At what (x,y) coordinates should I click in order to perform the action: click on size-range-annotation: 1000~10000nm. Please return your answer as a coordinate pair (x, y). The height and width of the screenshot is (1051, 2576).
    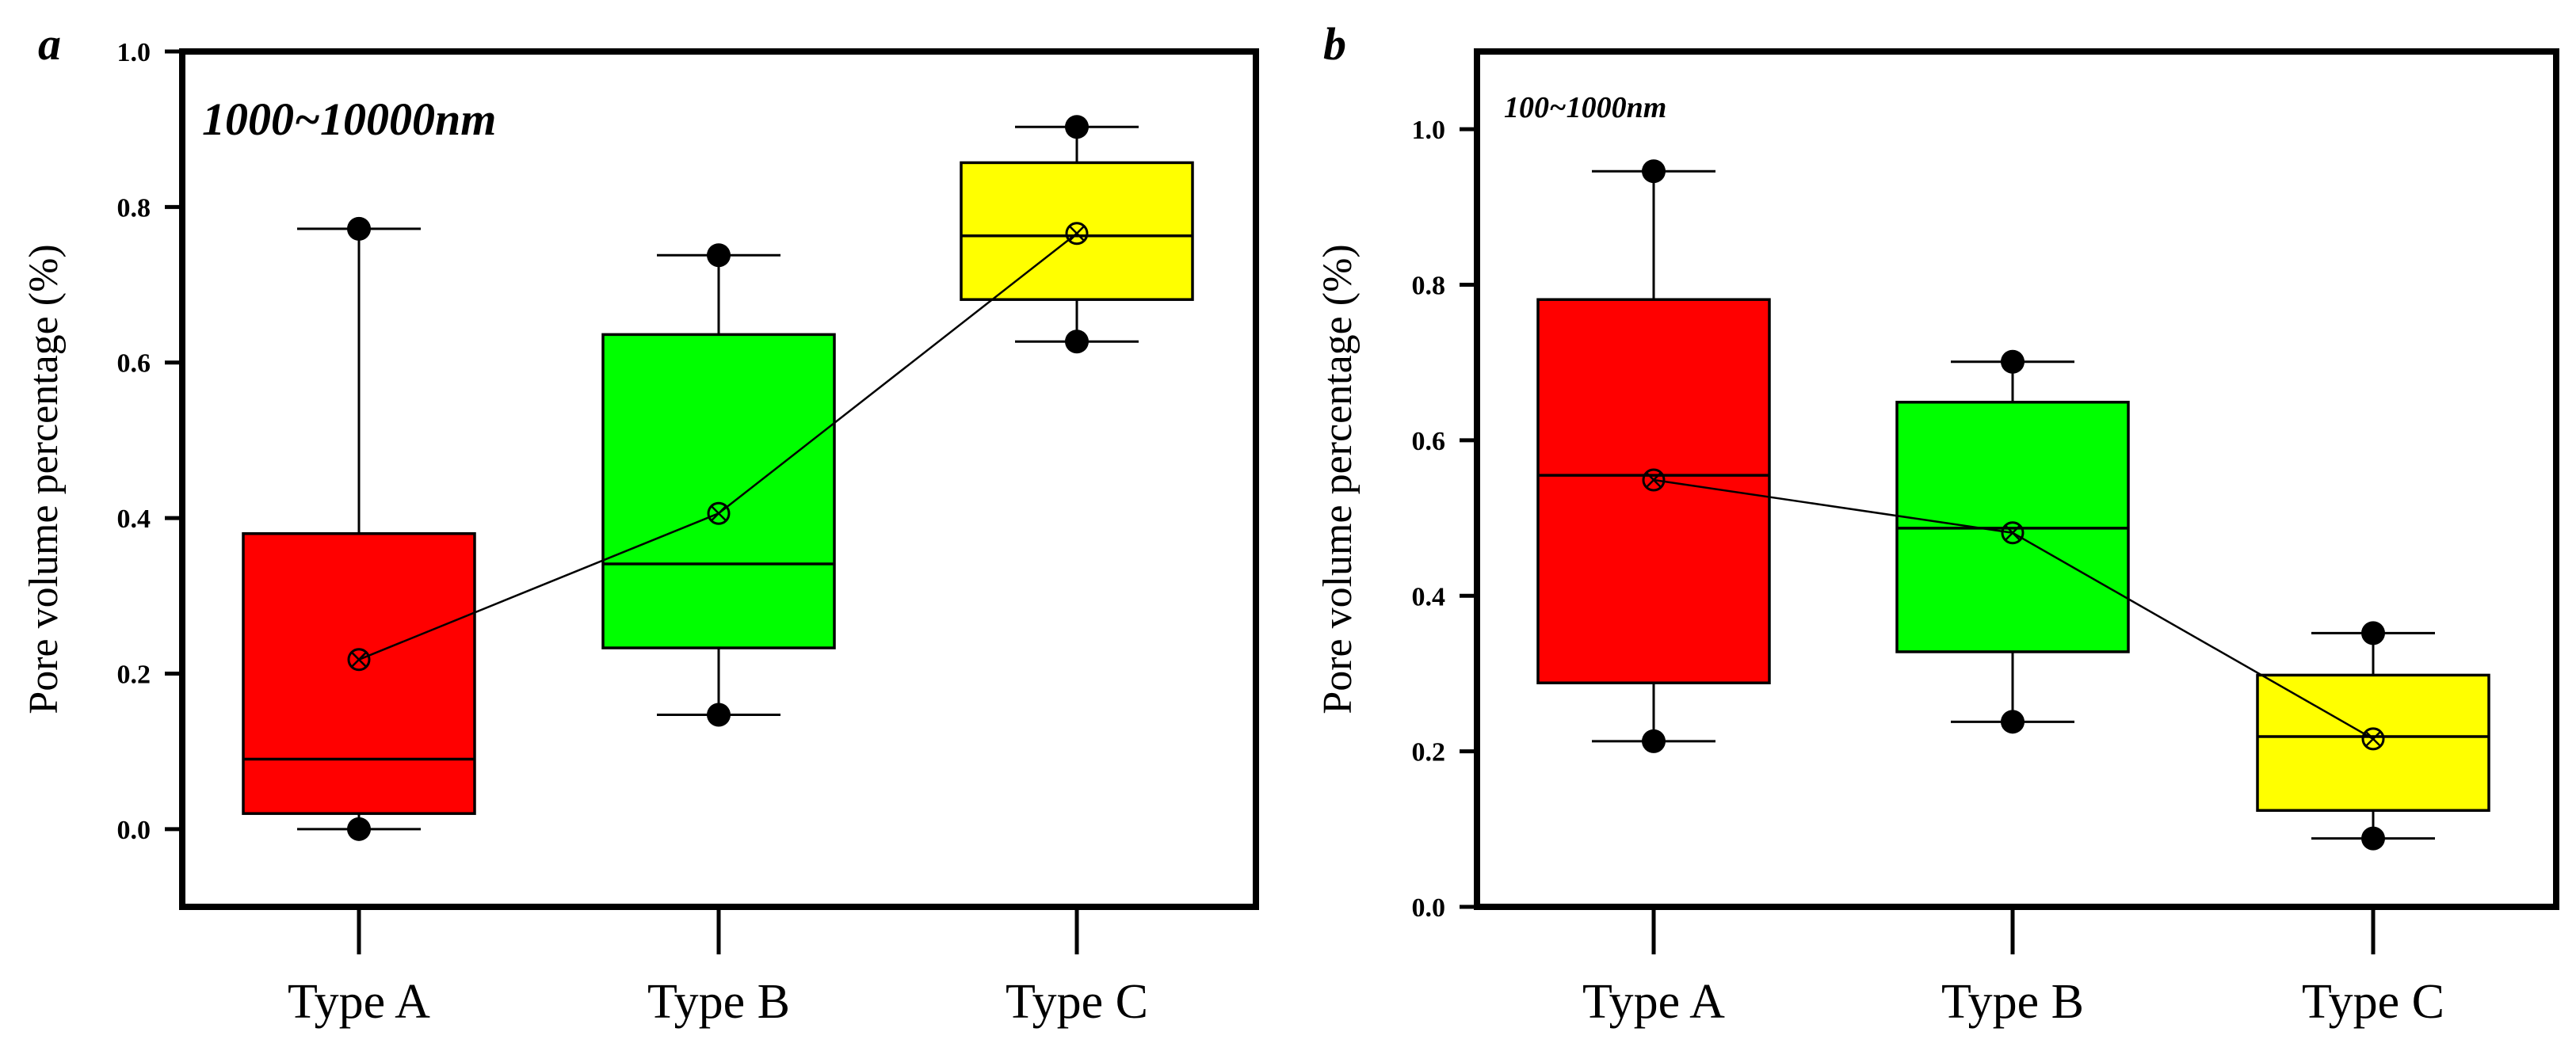
    Looking at the image, I should click on (349, 119).